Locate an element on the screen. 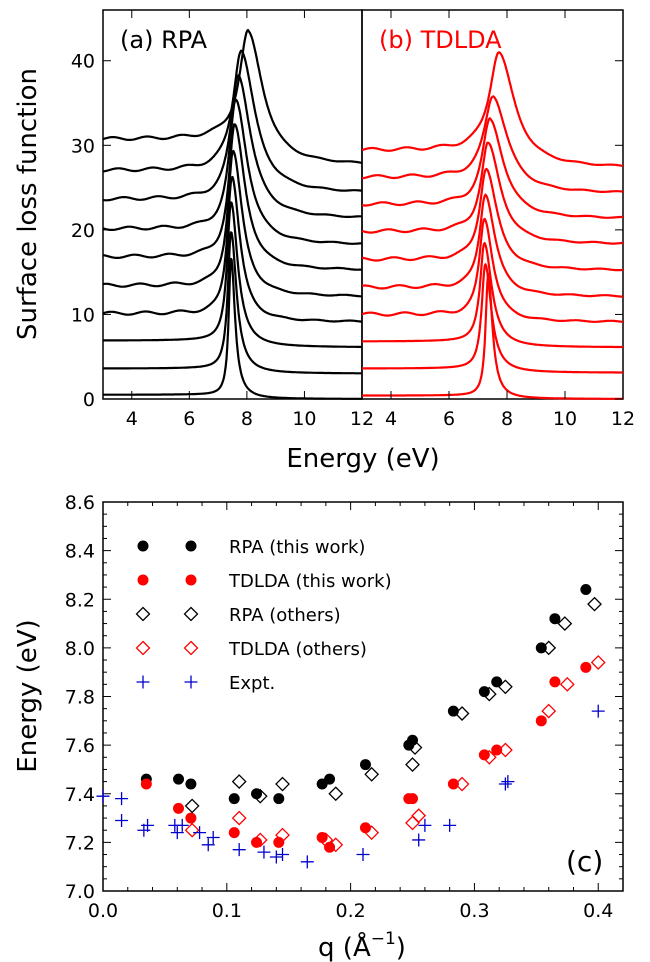  y-tick-label: 8.6 is located at coordinates (80, 503).